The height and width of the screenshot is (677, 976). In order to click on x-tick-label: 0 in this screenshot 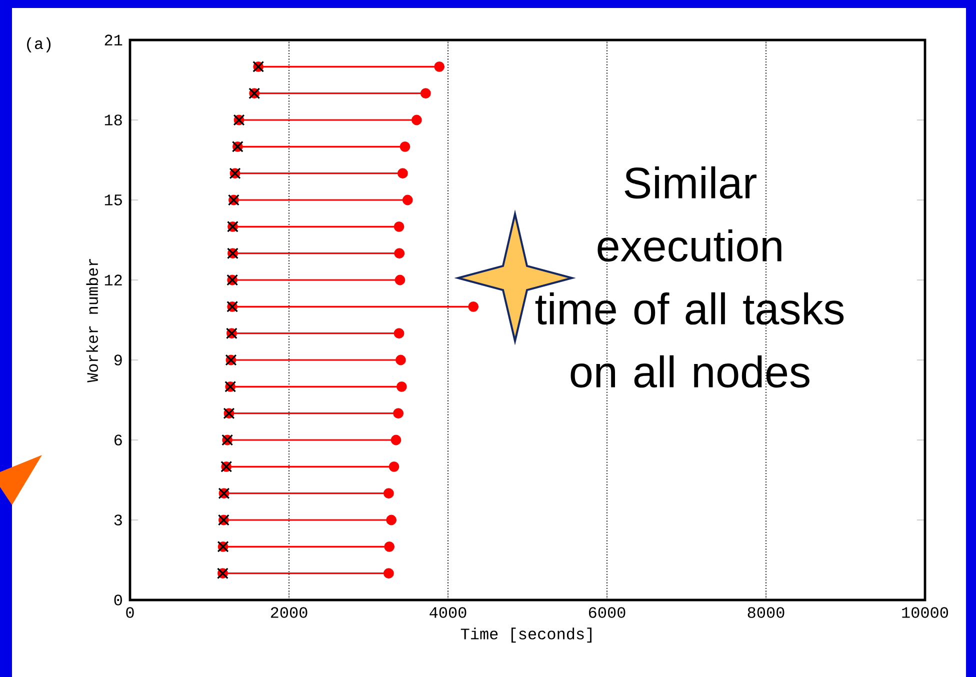, I will do `click(130, 612)`.